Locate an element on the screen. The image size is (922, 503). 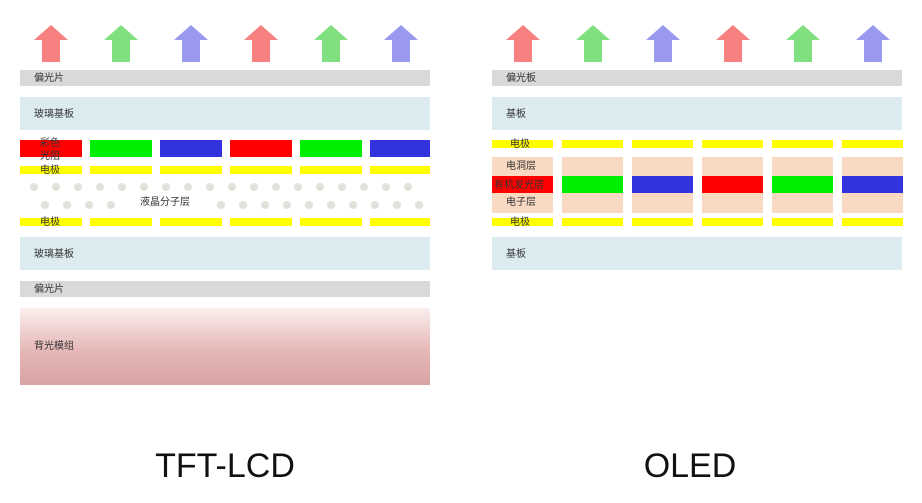
label: 有机发光层 is located at coordinates (519, 184).